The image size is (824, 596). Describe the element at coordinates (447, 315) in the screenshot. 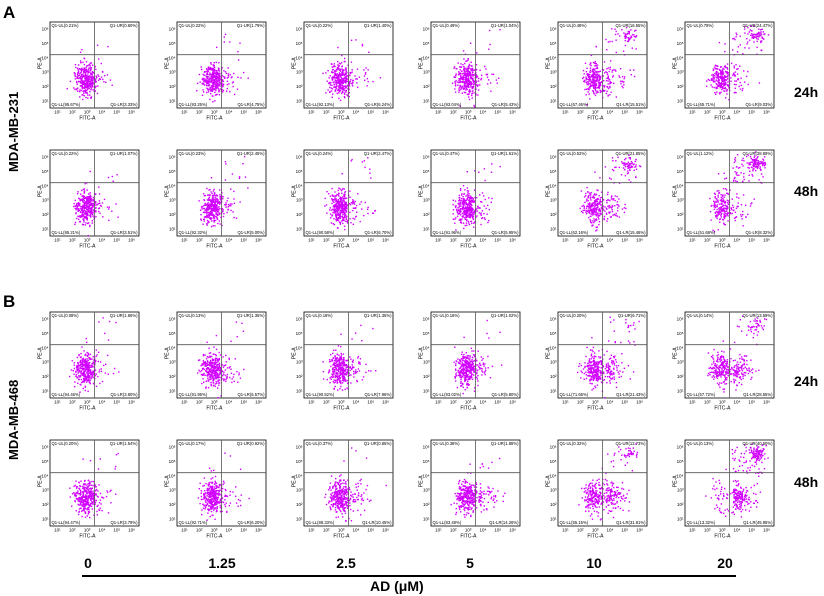

I see `quadrant-ul-label: Q1-UL(0.16%)` at that location.